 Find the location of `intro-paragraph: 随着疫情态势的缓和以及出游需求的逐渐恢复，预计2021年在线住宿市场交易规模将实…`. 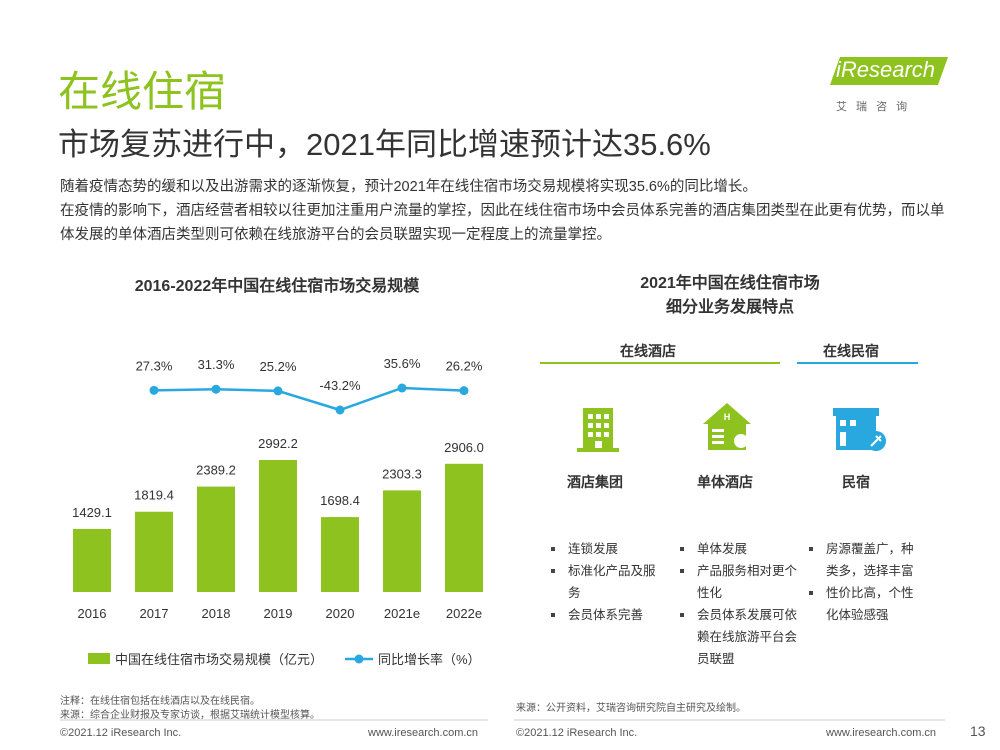

intro-paragraph: 随着疫情态势的缓和以及出游需求的逐渐恢复，预计2021年在线住宿市场交易规模将实… is located at coordinates (408, 187).